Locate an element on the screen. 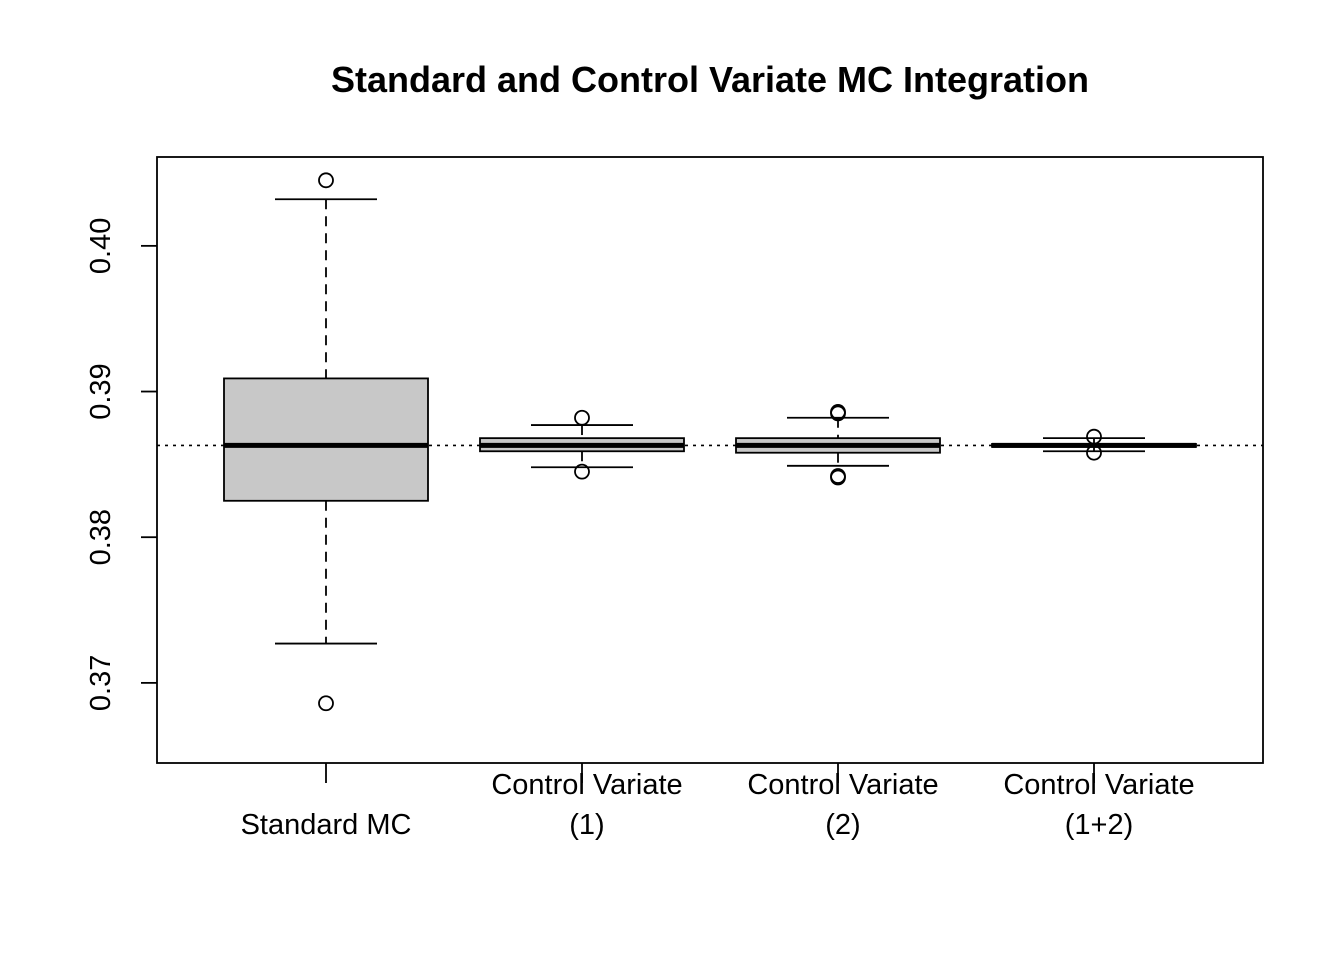 The height and width of the screenshot is (960, 1344). box-iqr is located at coordinates (326, 439).